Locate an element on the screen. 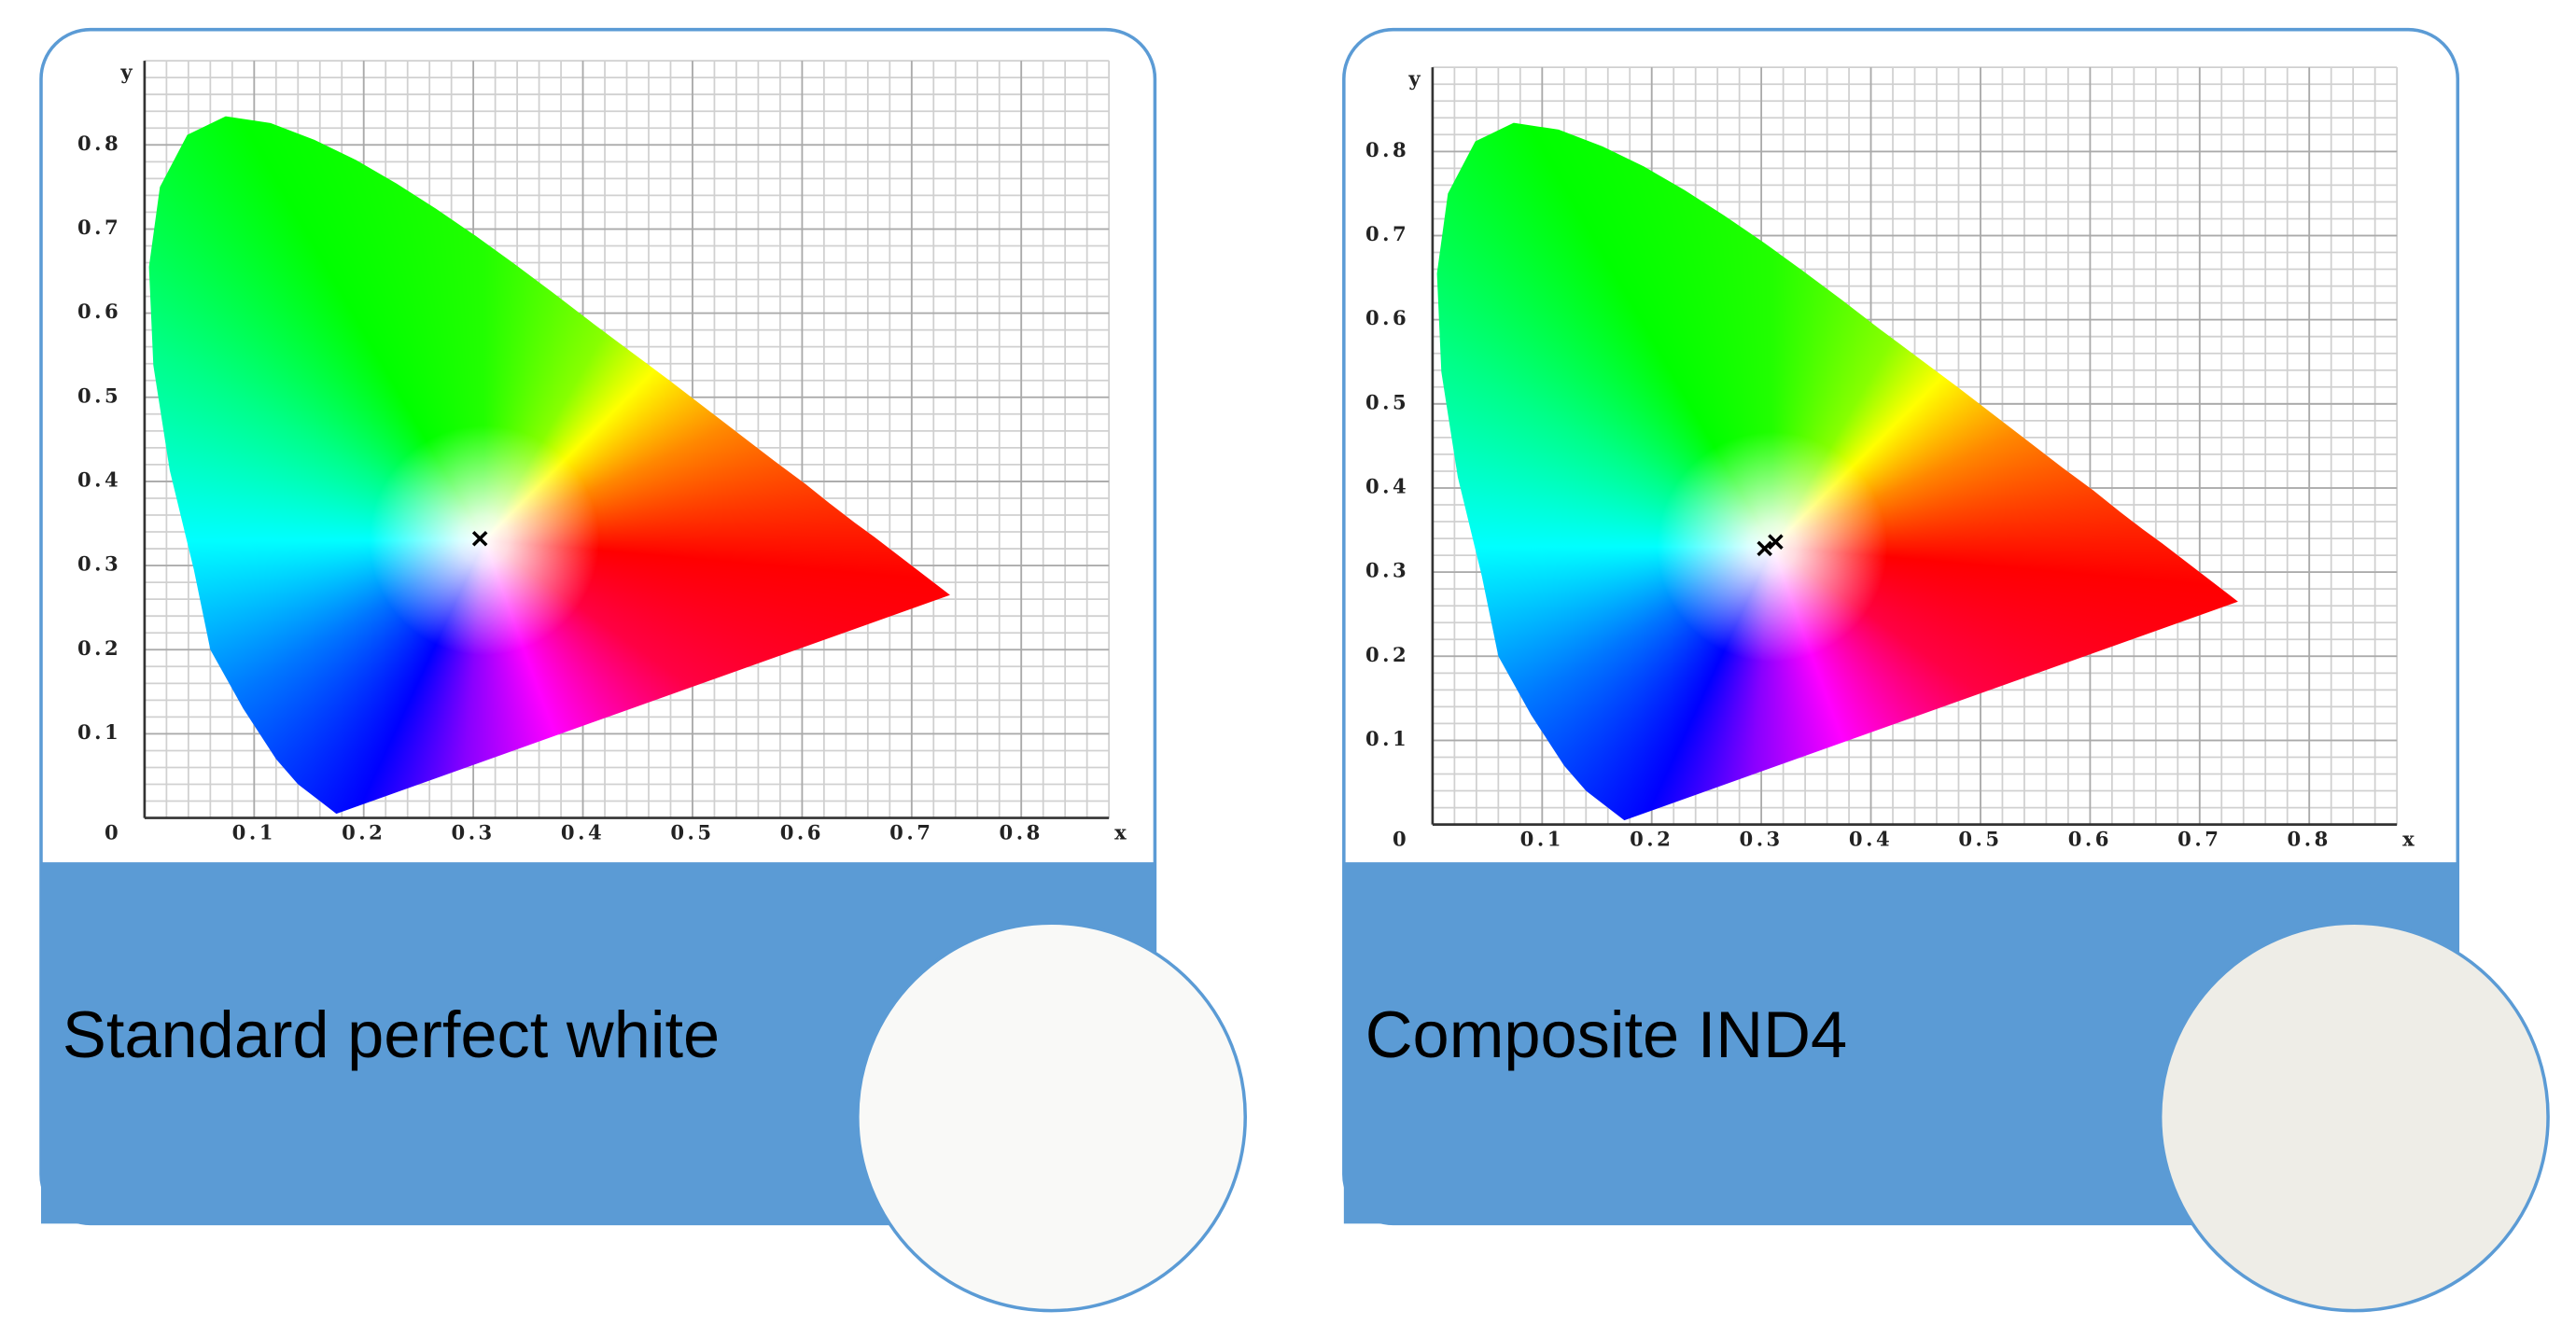  caption: Composite IND4 is located at coordinates (1606, 1034).